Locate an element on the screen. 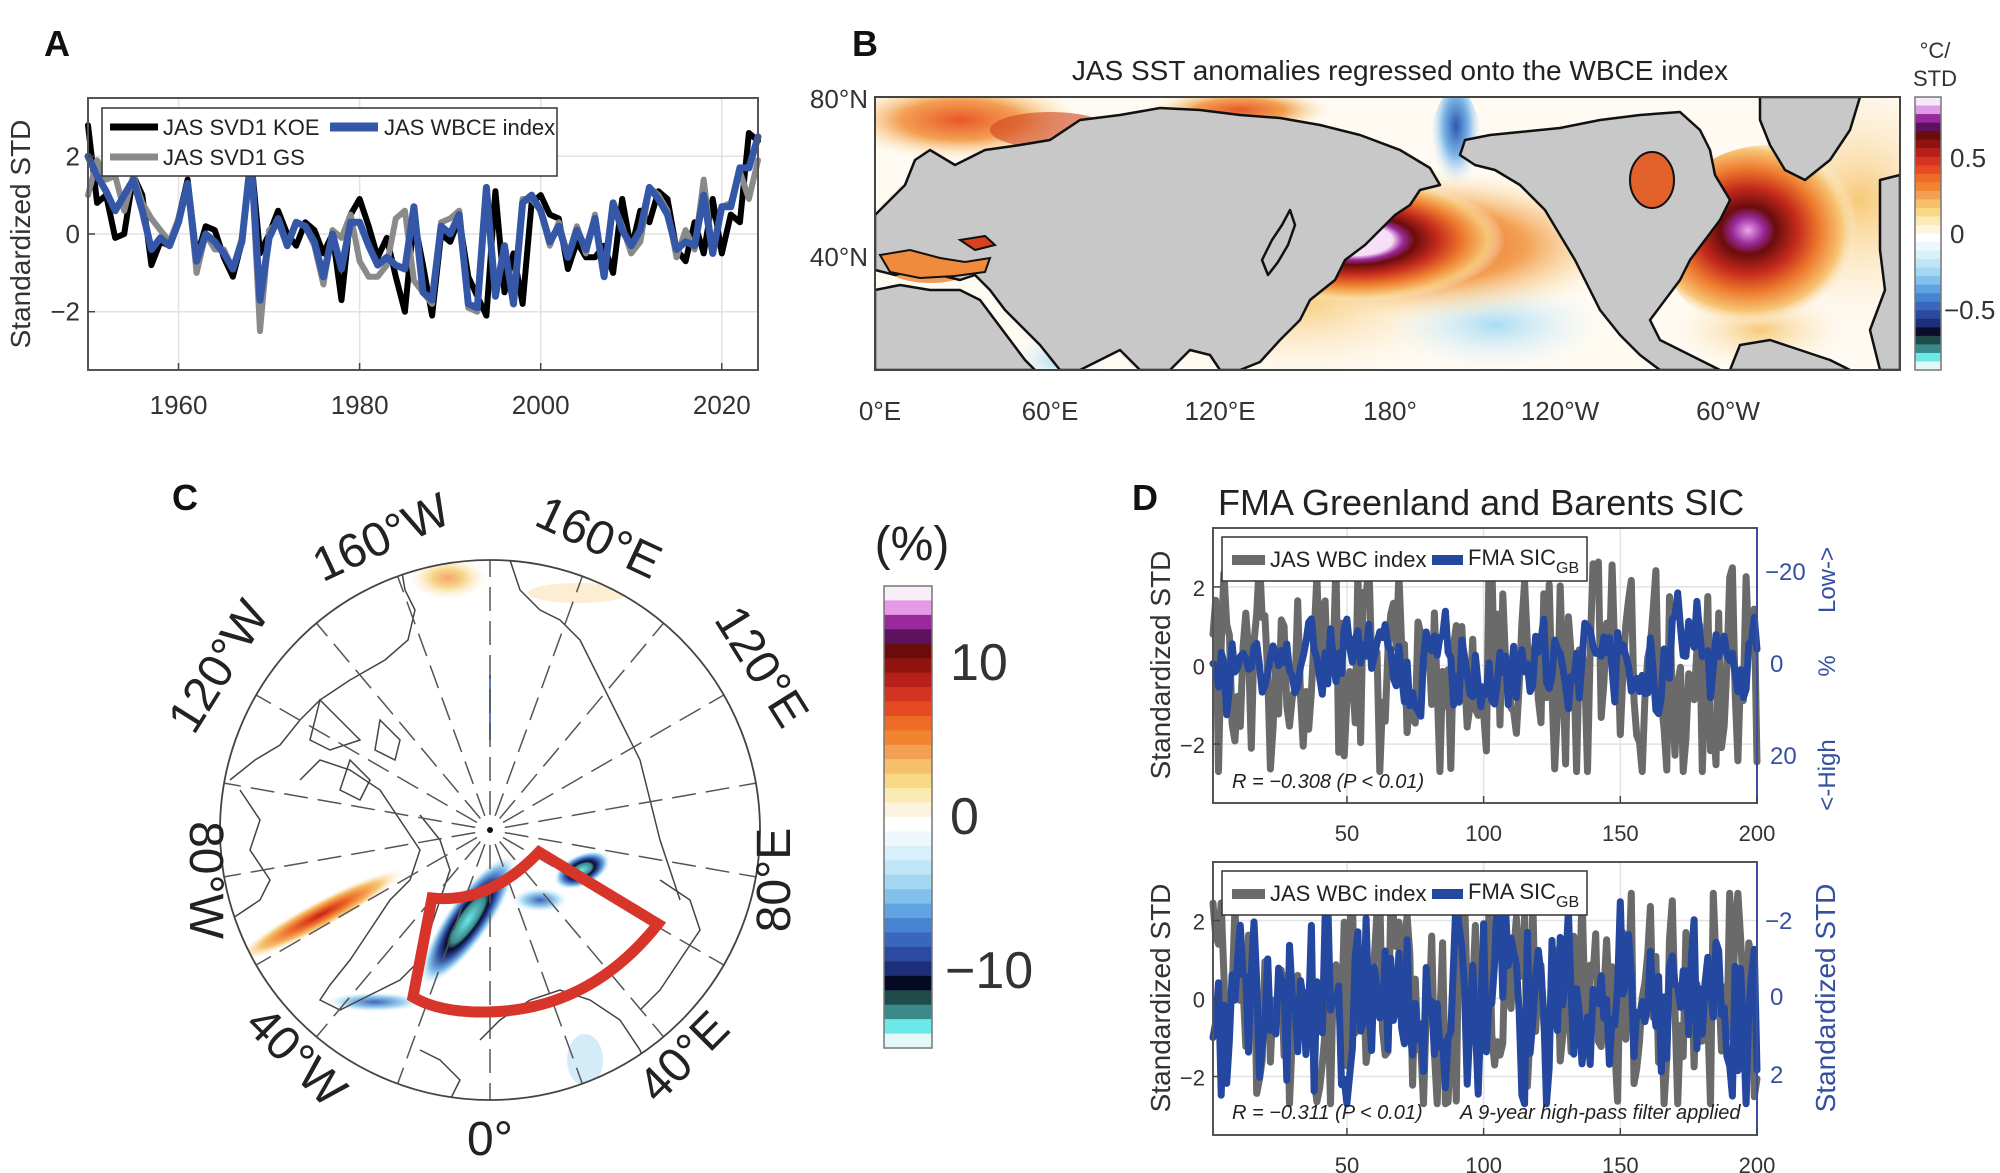  series-group-d1 is located at coordinates (1485, 665).